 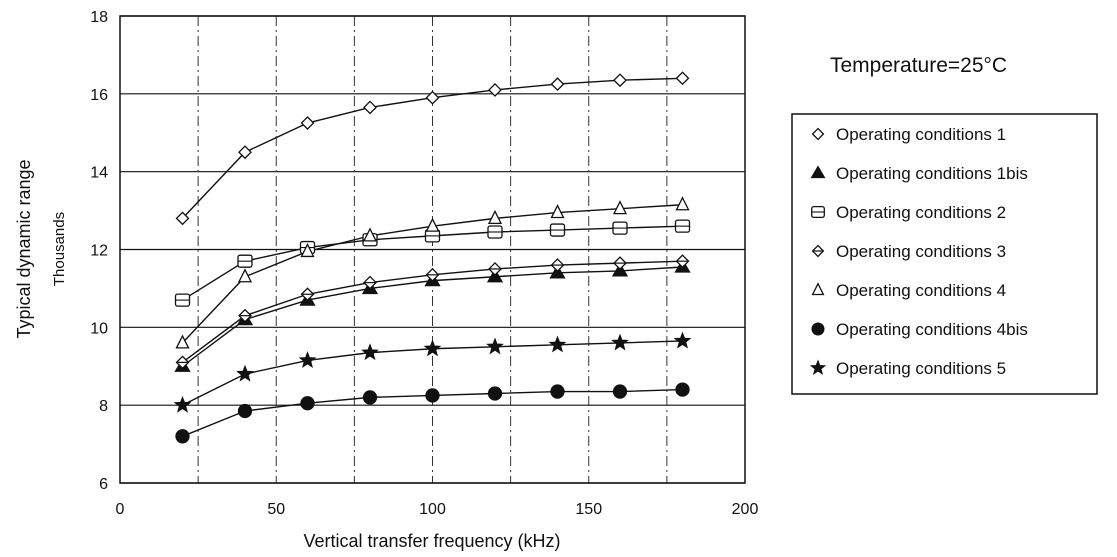 I want to click on y-tick-label: 18, so click(x=99, y=17).